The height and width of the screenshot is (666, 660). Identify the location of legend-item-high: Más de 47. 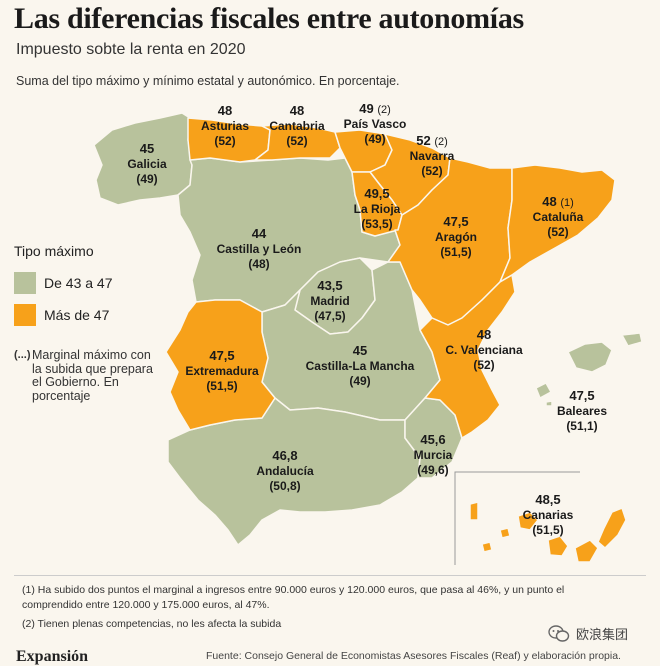
(61, 315).